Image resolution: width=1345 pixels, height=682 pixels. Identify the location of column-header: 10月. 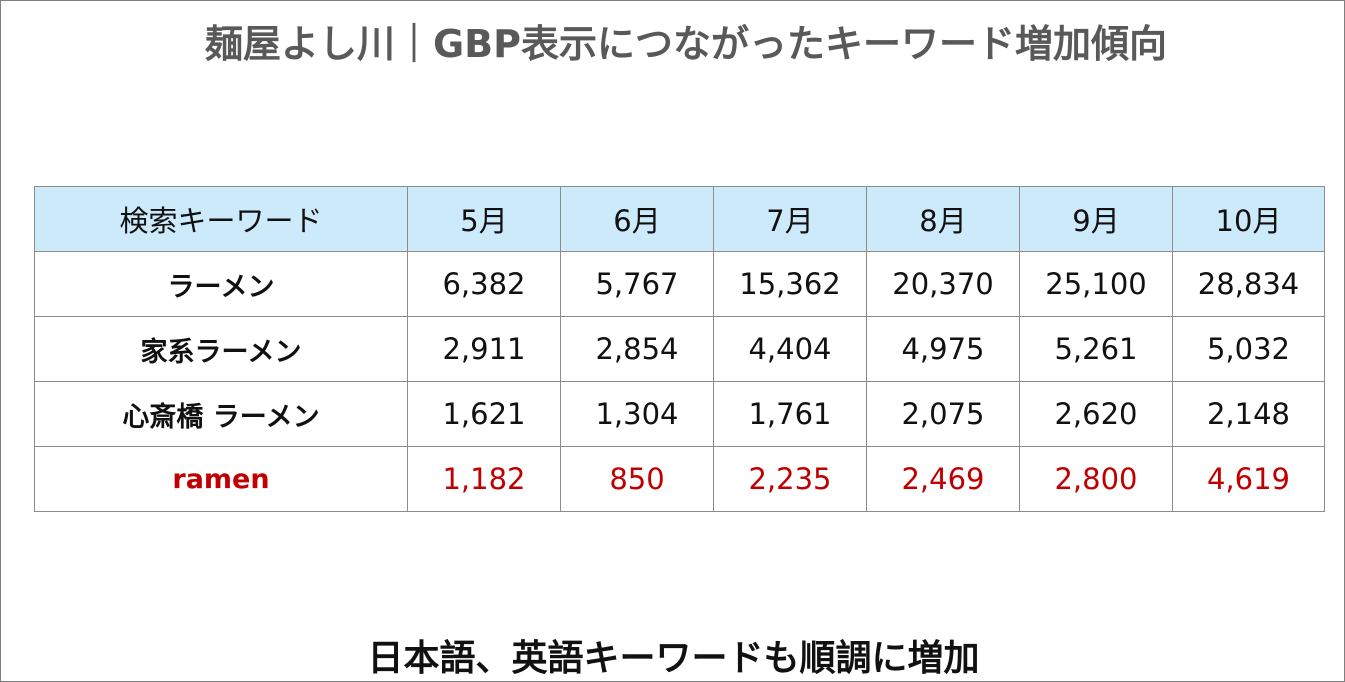
(1248, 219).